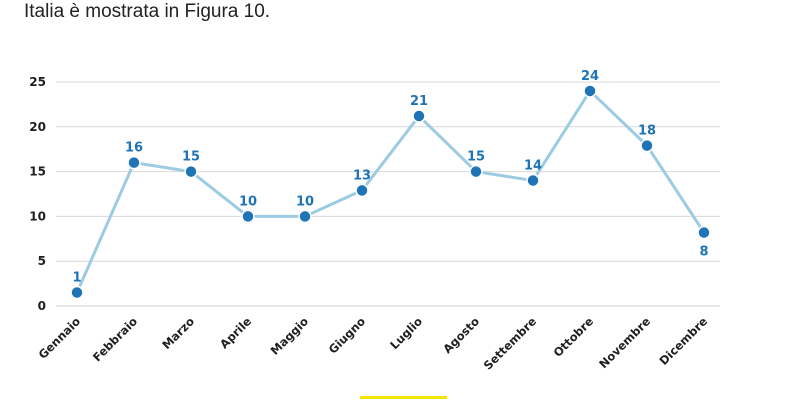  What do you see at coordinates (403, 397) in the screenshot?
I see `accent-bar` at bounding box center [403, 397].